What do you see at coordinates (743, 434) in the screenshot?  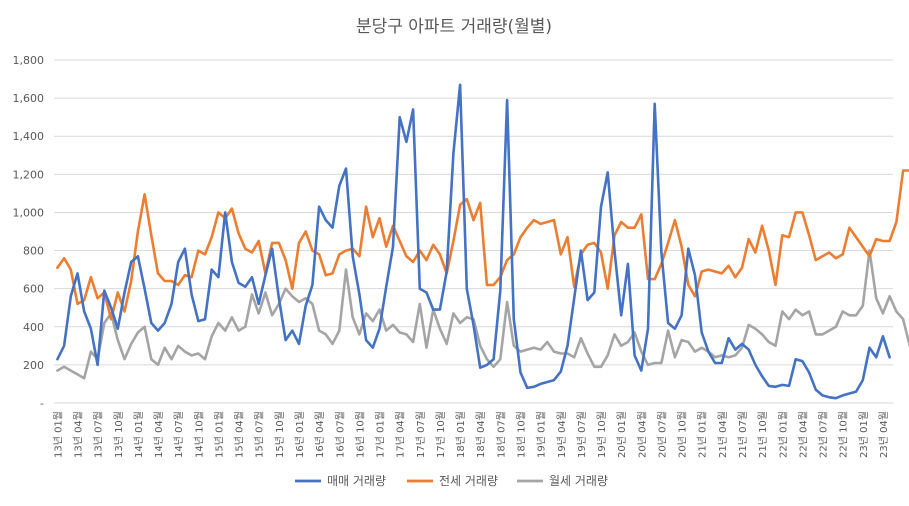 I see `x-tick-label: 21년 07월` at bounding box center [743, 434].